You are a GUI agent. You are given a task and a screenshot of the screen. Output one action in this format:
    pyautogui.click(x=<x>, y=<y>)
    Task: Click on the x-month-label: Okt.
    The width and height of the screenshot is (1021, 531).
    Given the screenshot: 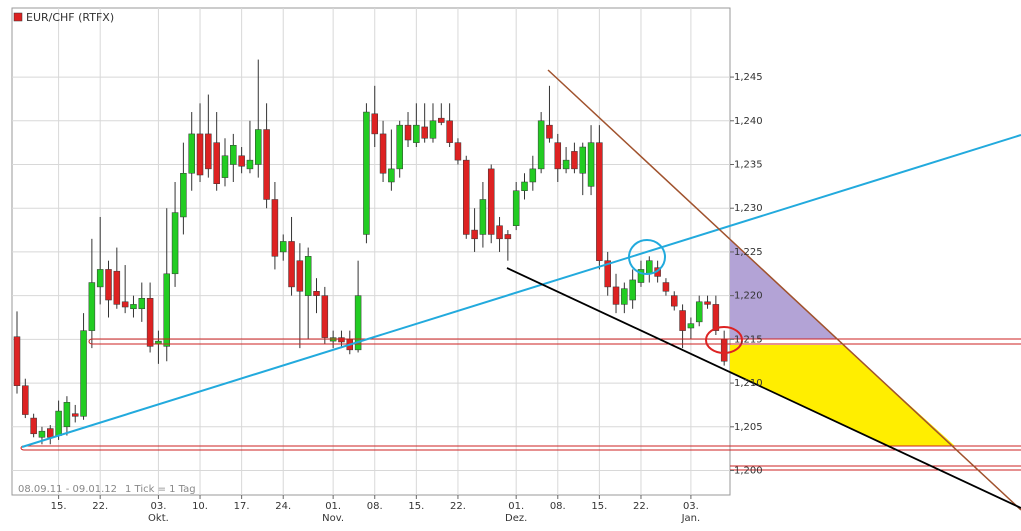 What is the action you would take?
    pyautogui.click(x=158, y=518)
    